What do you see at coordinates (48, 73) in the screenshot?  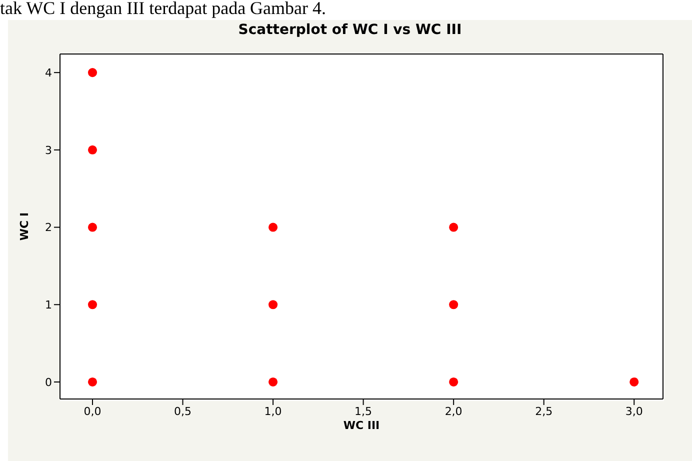 I see `y-tick-label: 4` at bounding box center [48, 73].